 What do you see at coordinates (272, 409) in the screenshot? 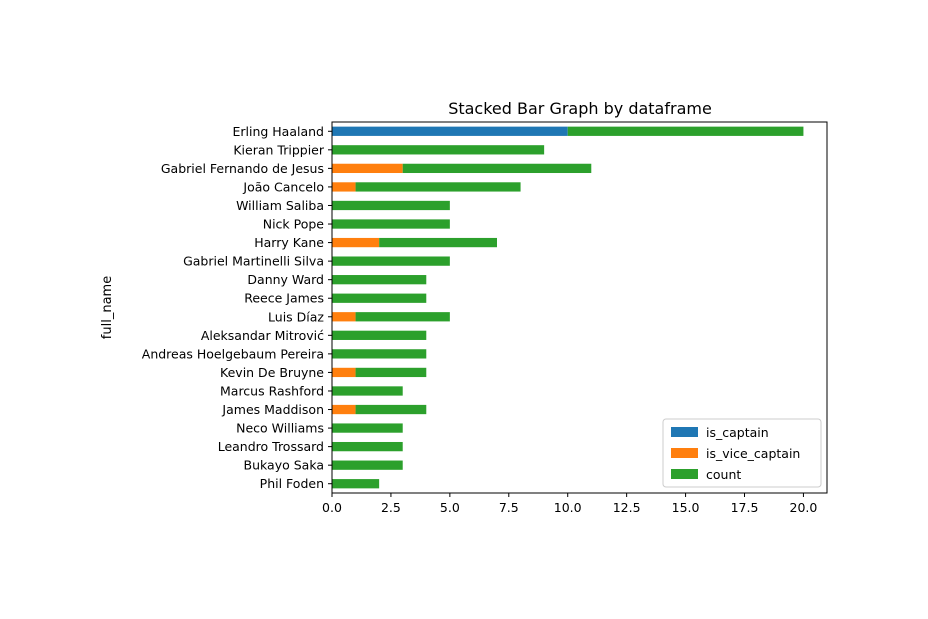
I see `y-tick-label: James Maddison` at bounding box center [272, 409].